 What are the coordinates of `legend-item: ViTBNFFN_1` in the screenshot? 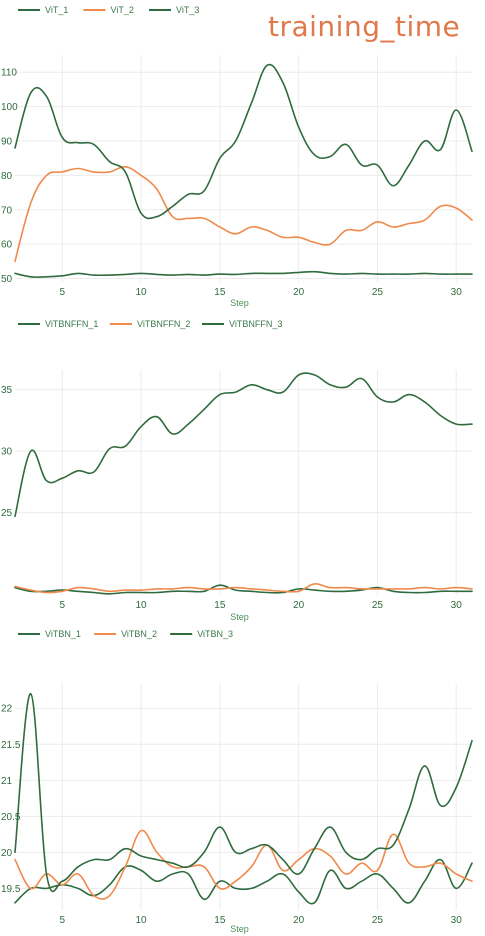 It's located at (58, 324).